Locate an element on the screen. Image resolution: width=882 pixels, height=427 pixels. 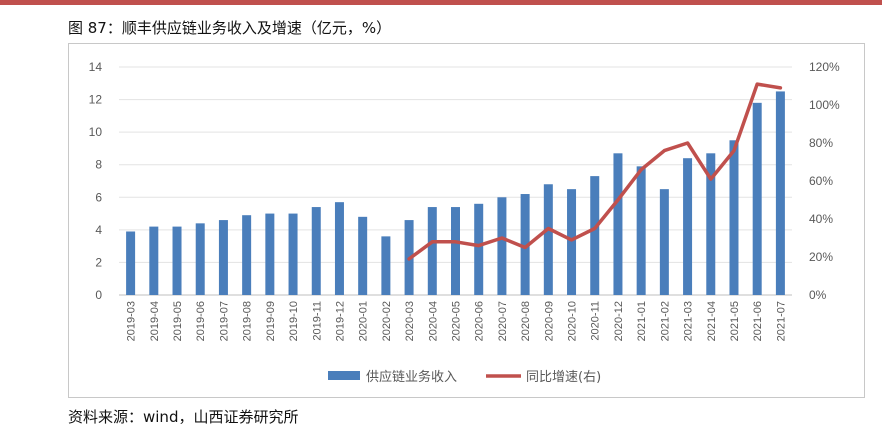
x-tick-label: 2021-01 is located at coordinates (642, 321).